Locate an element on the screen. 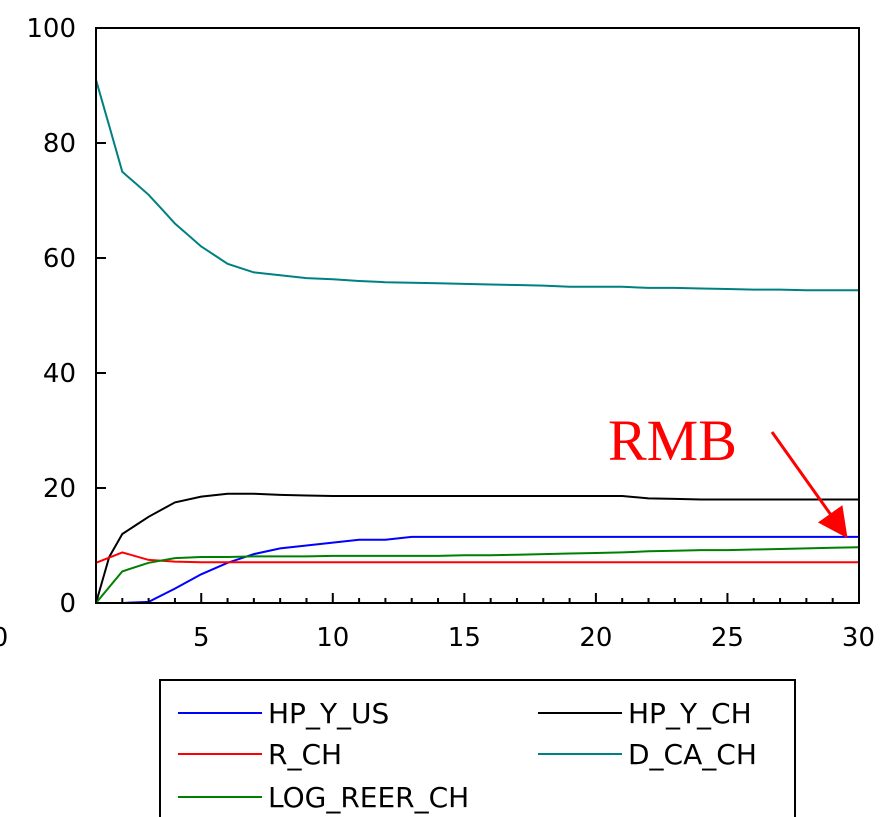 The width and height of the screenshot is (883, 817). legend-entries: HP_Y_US HP_Y_CH R_CH D_CA_CH LOG_REER_CH is located at coordinates (467, 755).